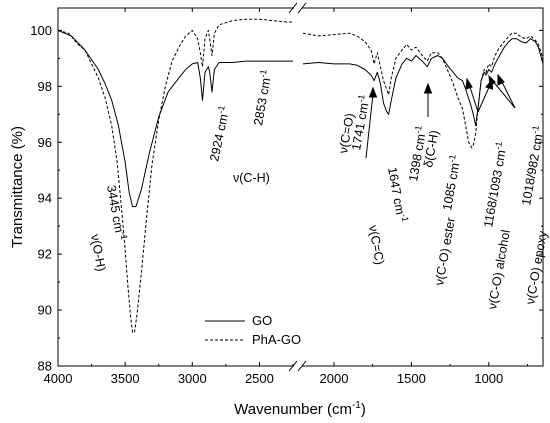 The height and width of the screenshot is (423, 550). What do you see at coordinates (334, 378) in the screenshot?
I see `x-tick-label: 2000` at bounding box center [334, 378].